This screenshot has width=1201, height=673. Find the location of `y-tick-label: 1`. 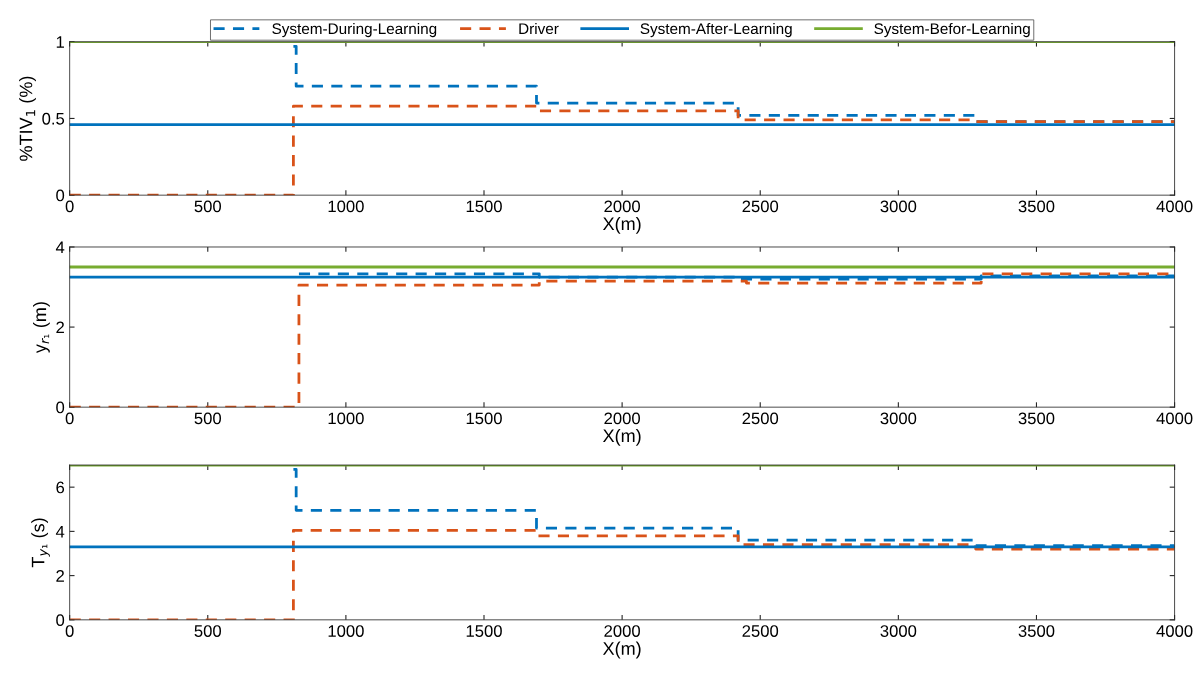

y-tick-label: 1 is located at coordinates (60, 42).